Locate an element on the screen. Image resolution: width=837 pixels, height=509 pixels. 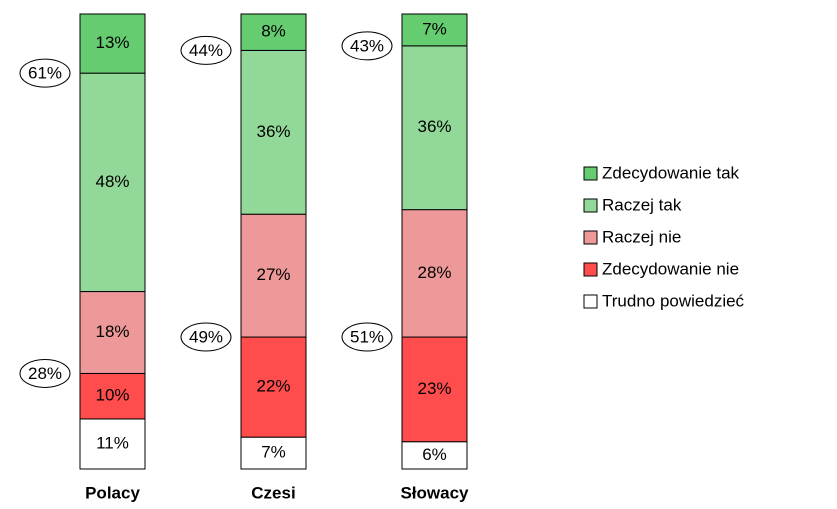
data-label: 8% is located at coordinates (273, 31).